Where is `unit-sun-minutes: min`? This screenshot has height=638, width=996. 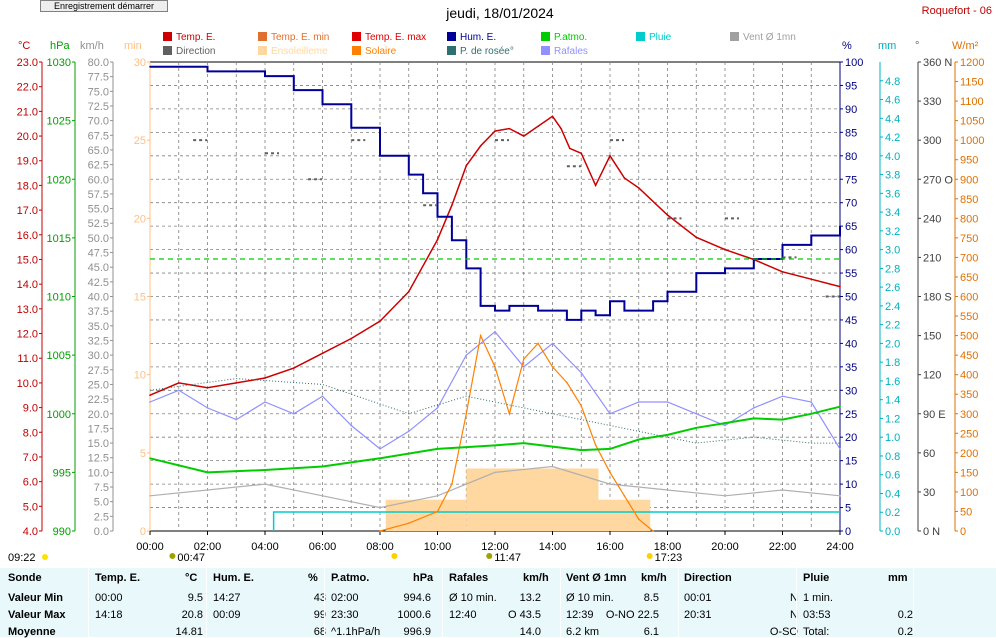 unit-sun-minutes: min is located at coordinates (133, 46).